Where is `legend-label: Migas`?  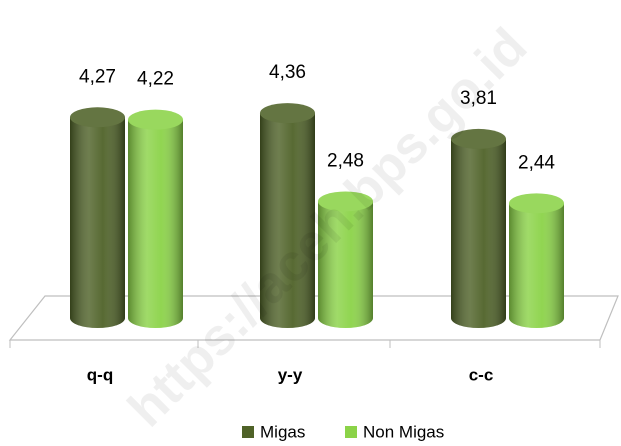
legend-label: Migas is located at coordinates (282, 431).